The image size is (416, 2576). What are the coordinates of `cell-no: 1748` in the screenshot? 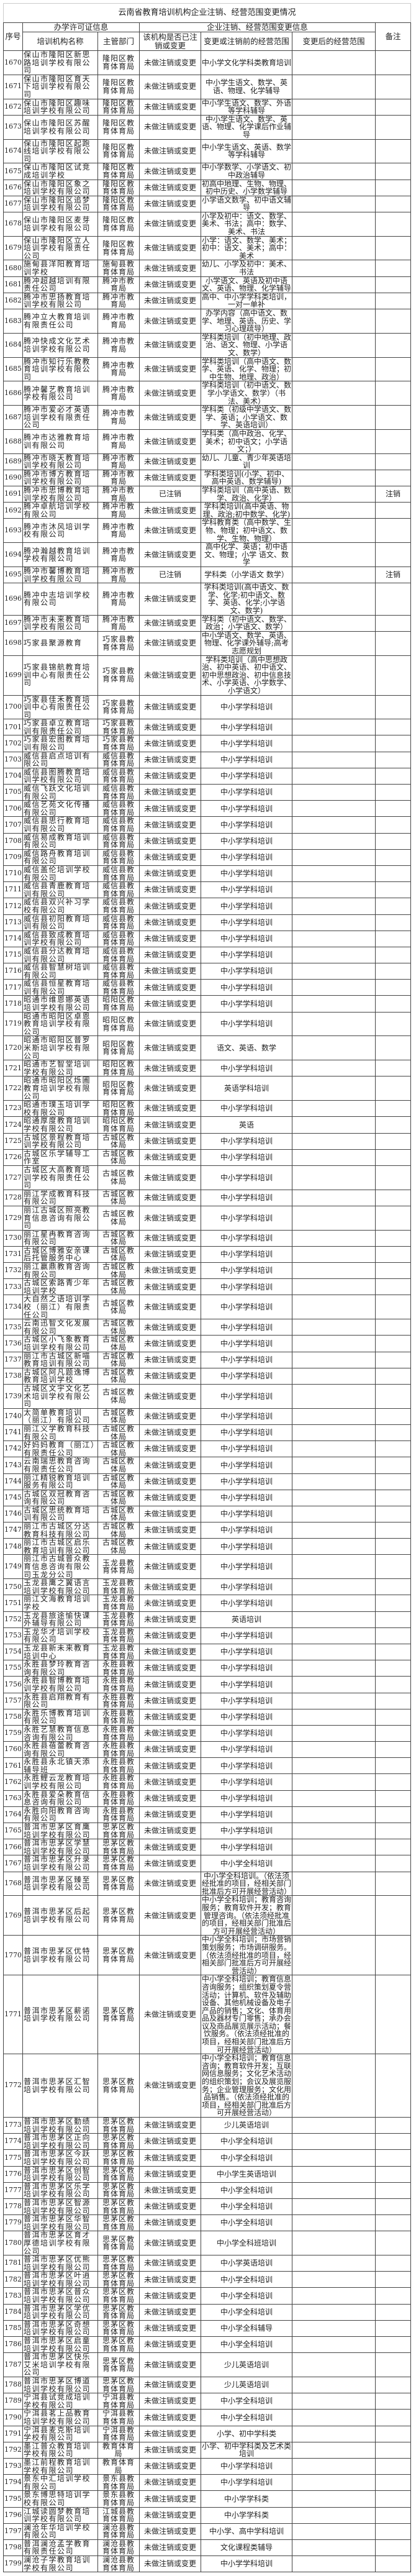 It's located at (13, 1546).